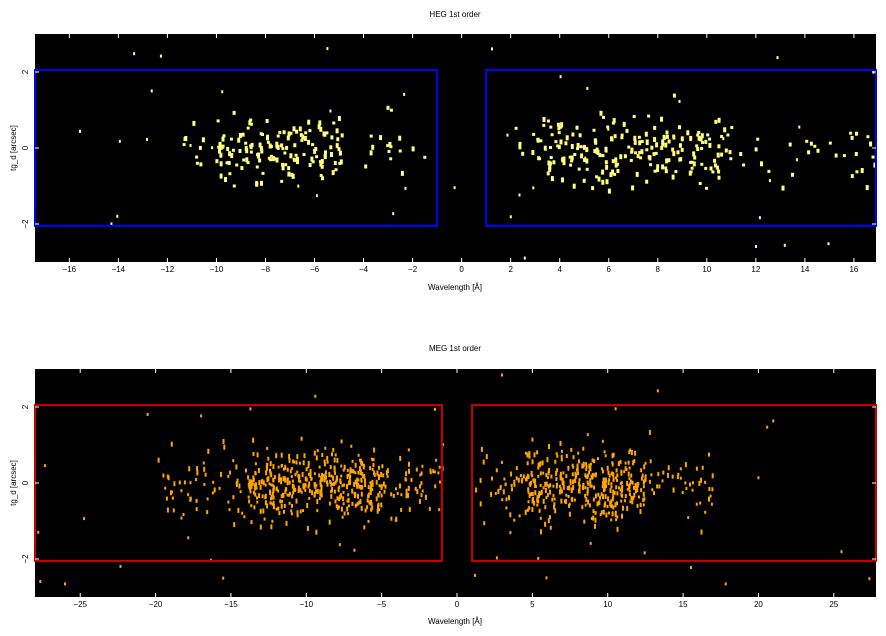 This screenshot has height=636, width=886. Describe the element at coordinates (532, 604) in the screenshot. I see `x-tick-label: 5` at that location.